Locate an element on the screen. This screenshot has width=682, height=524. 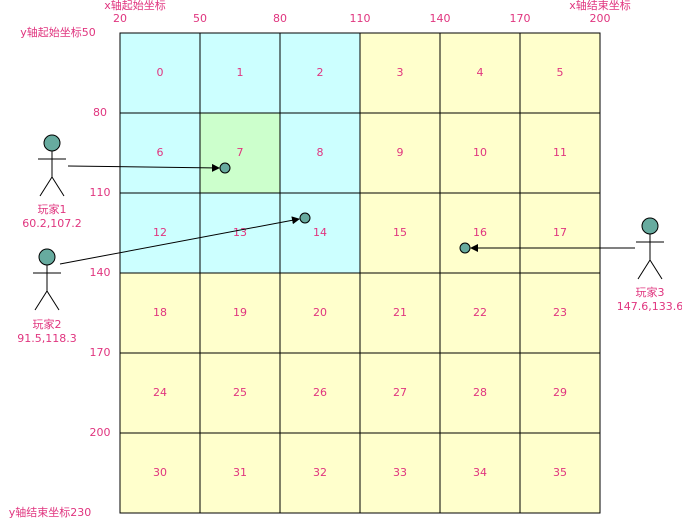
cell-label: 13 is located at coordinates (240, 232).